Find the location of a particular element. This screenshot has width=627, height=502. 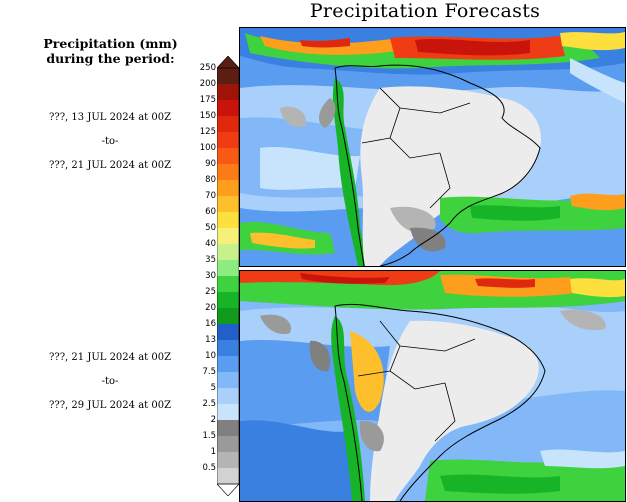

period-2-start: ???, 21 JUL 2024 at 00Z is located at coordinates (110, 357).